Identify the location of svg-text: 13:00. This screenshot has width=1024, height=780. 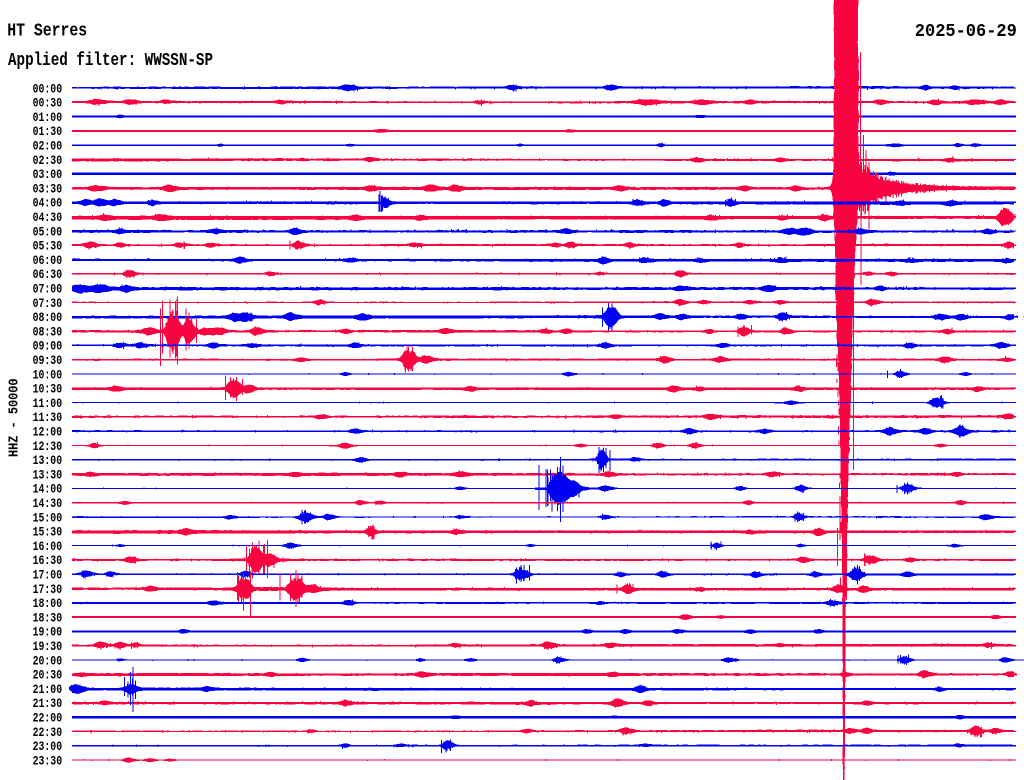
(48, 460).